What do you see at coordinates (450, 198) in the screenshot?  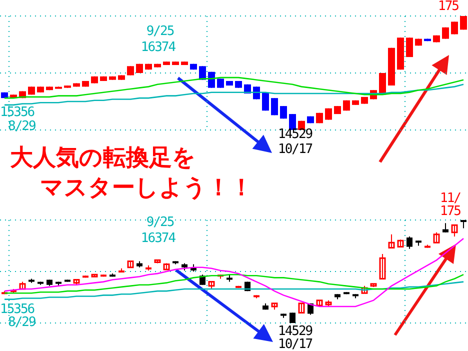 I see `text: 11/` at bounding box center [450, 198].